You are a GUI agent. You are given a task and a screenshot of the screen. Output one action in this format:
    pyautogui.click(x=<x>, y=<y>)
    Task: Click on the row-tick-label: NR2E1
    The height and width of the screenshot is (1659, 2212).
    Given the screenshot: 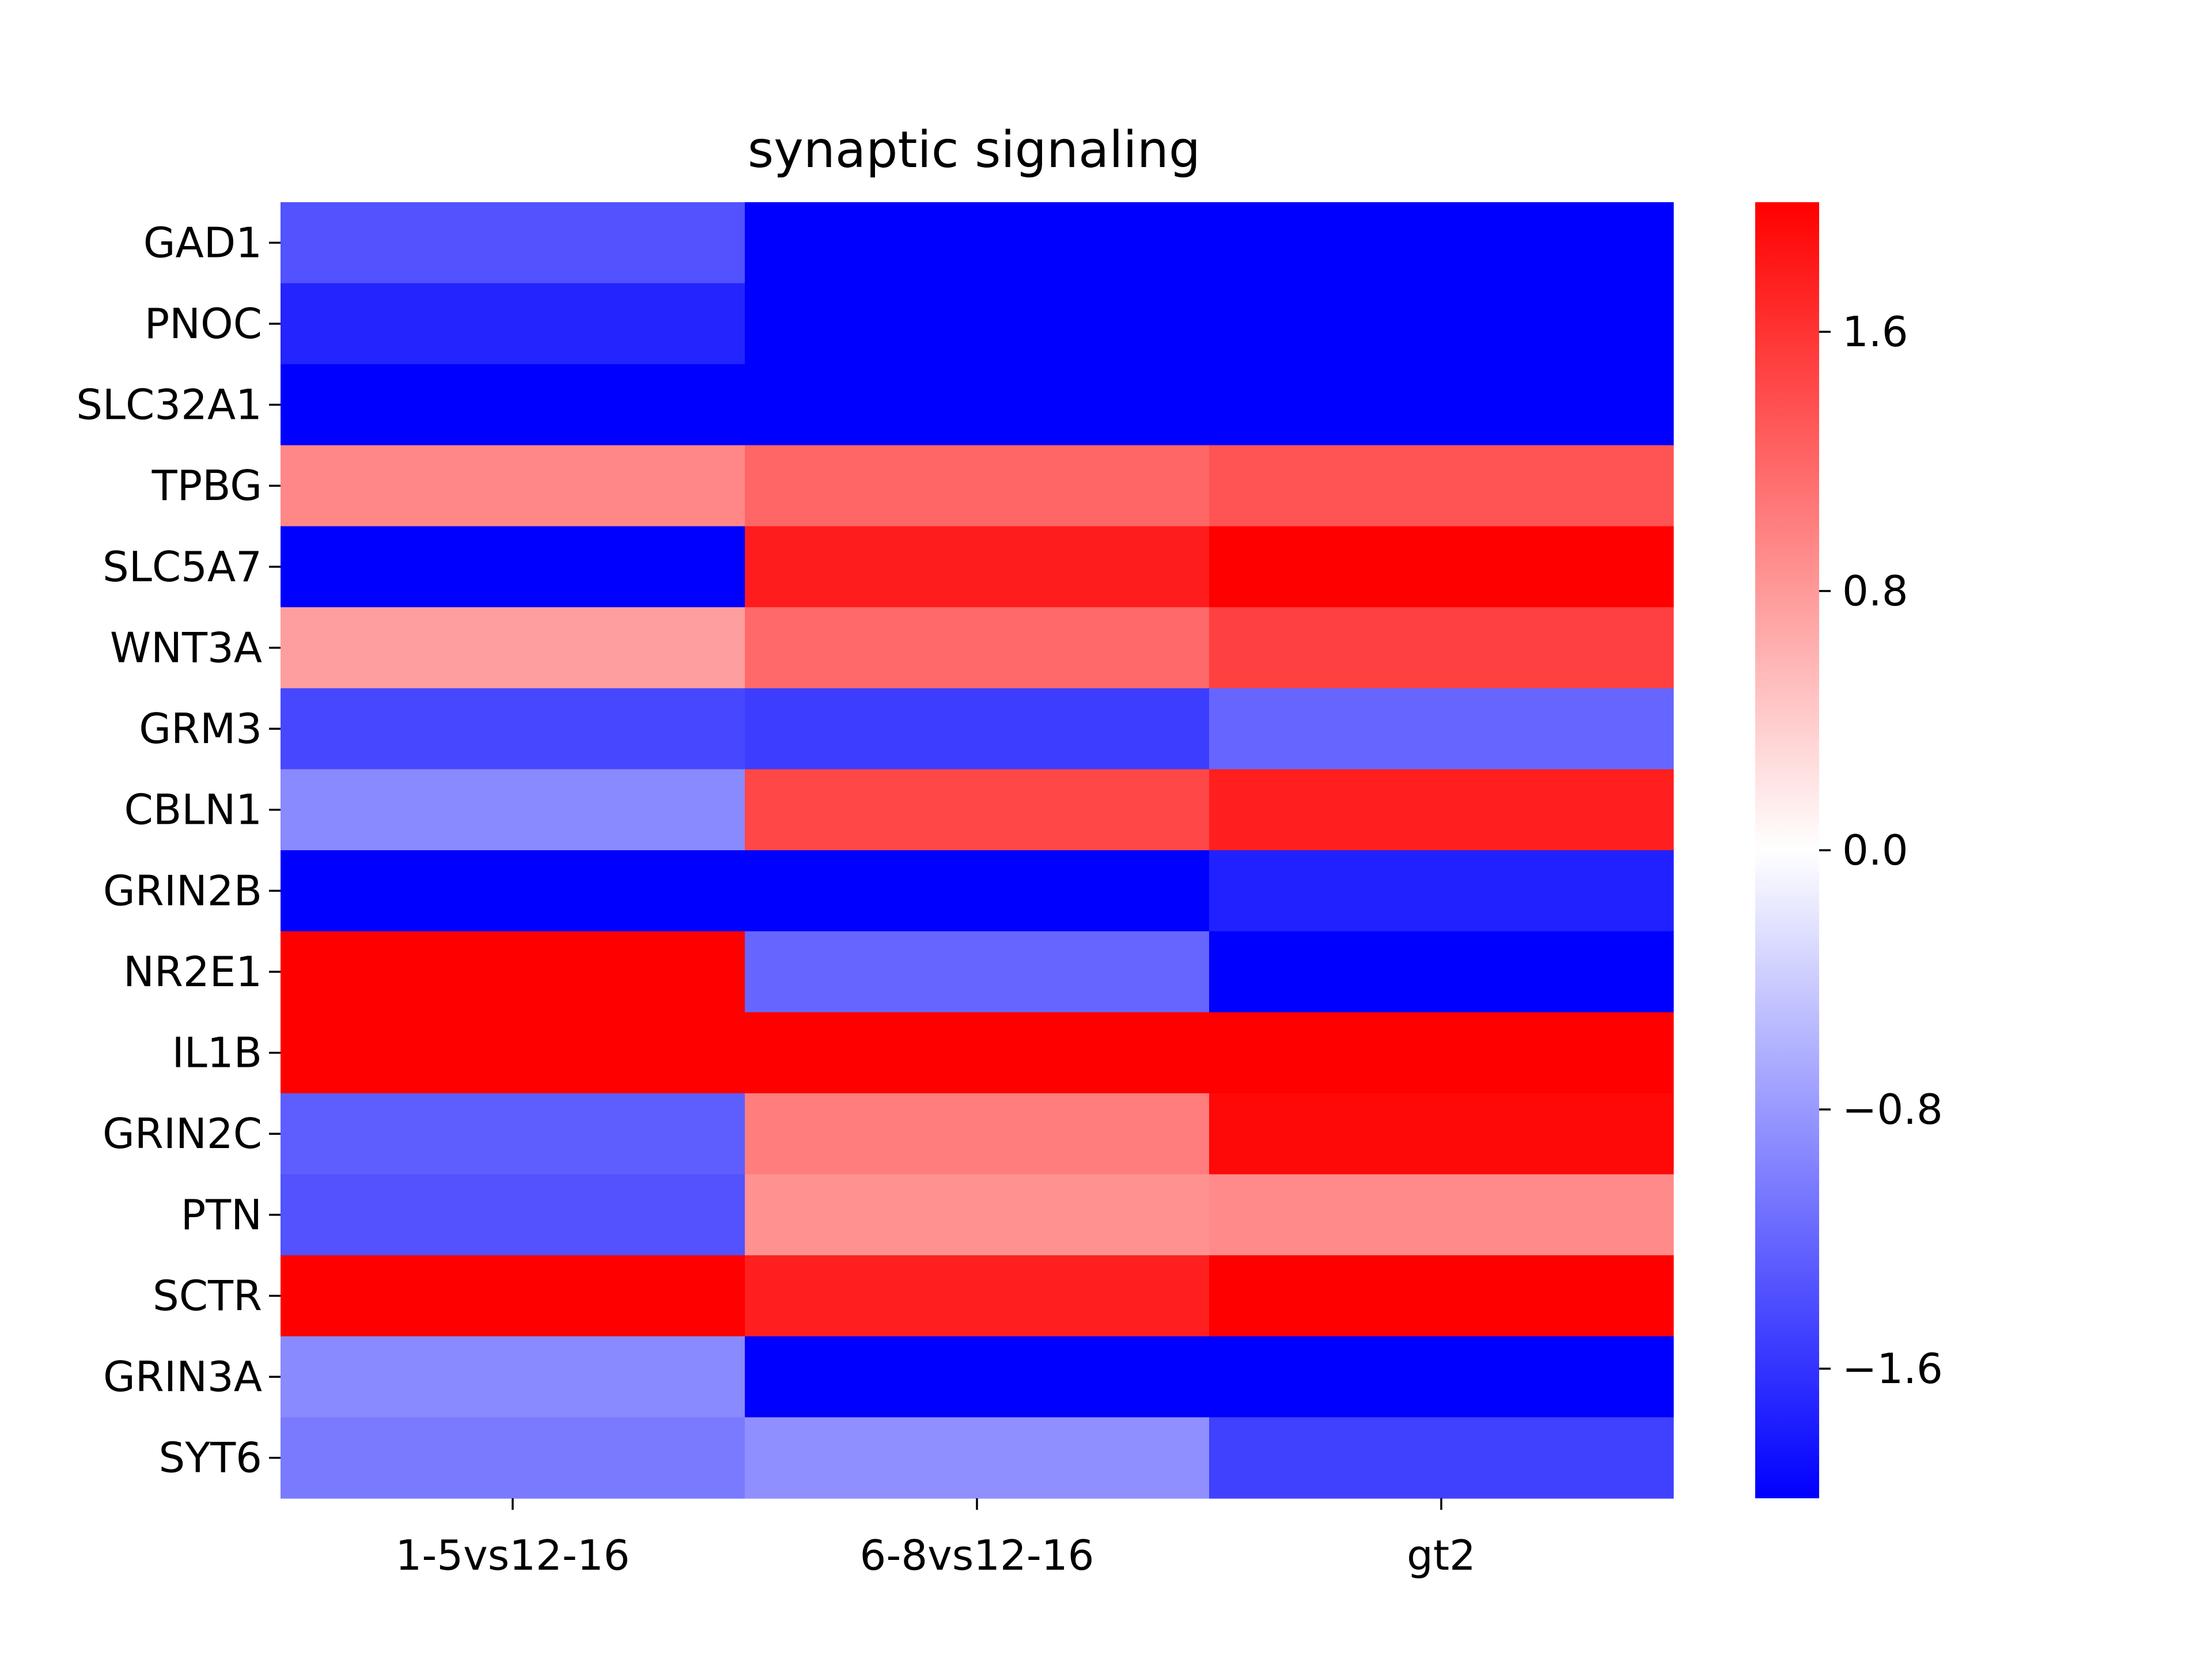 What is the action you would take?
    pyautogui.click(x=192, y=972)
    